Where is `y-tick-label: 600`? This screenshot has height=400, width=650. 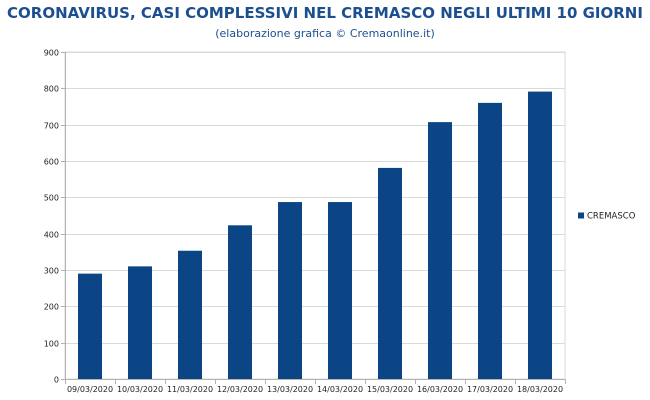 y-tick-label: 600 is located at coordinates (51, 162).